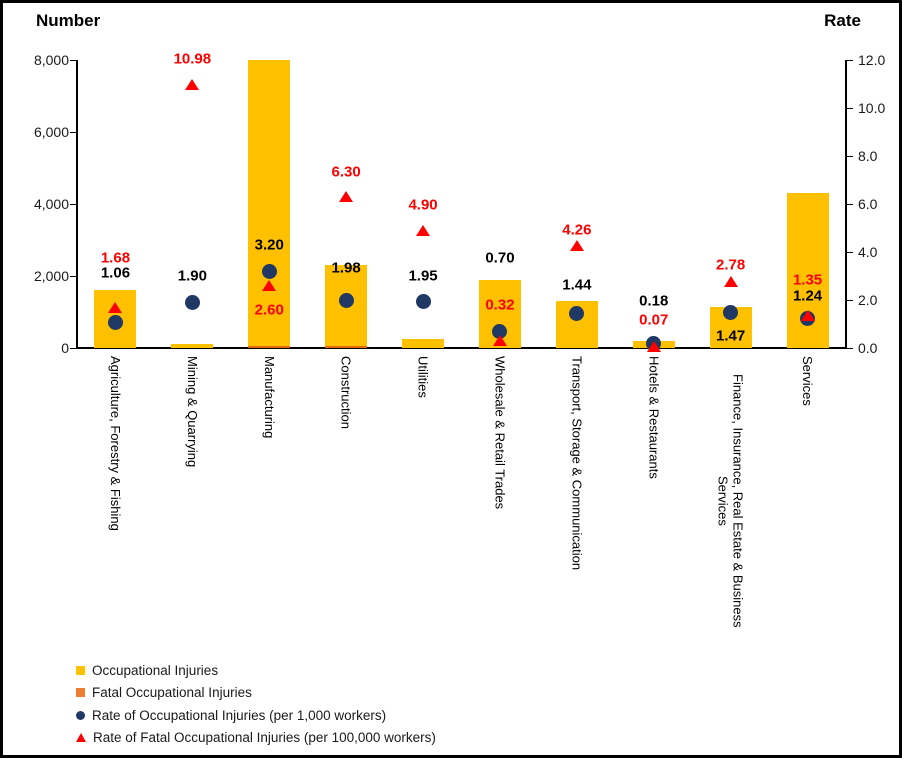 This screenshot has width=902, height=758. Describe the element at coordinates (155, 670) in the screenshot. I see `legend-label: Occupational Injuries` at that location.